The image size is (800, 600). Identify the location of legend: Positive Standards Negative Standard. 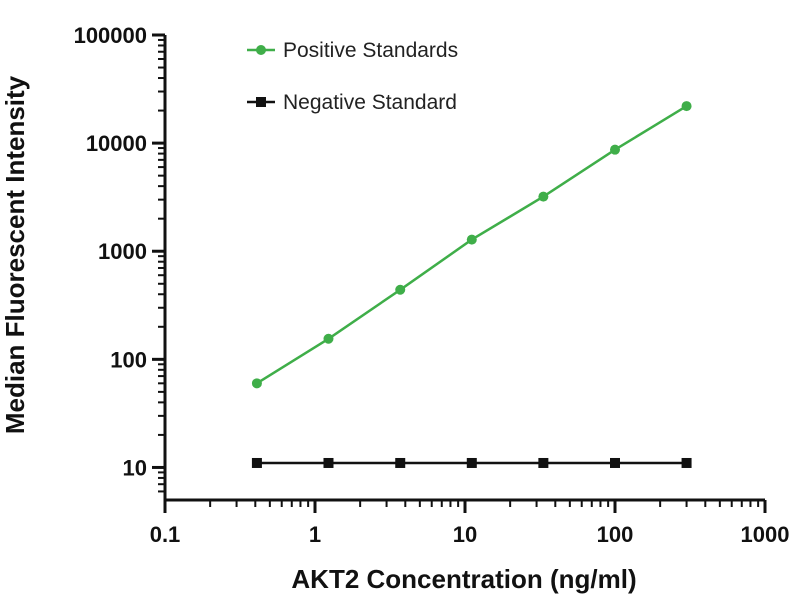
(352, 76).